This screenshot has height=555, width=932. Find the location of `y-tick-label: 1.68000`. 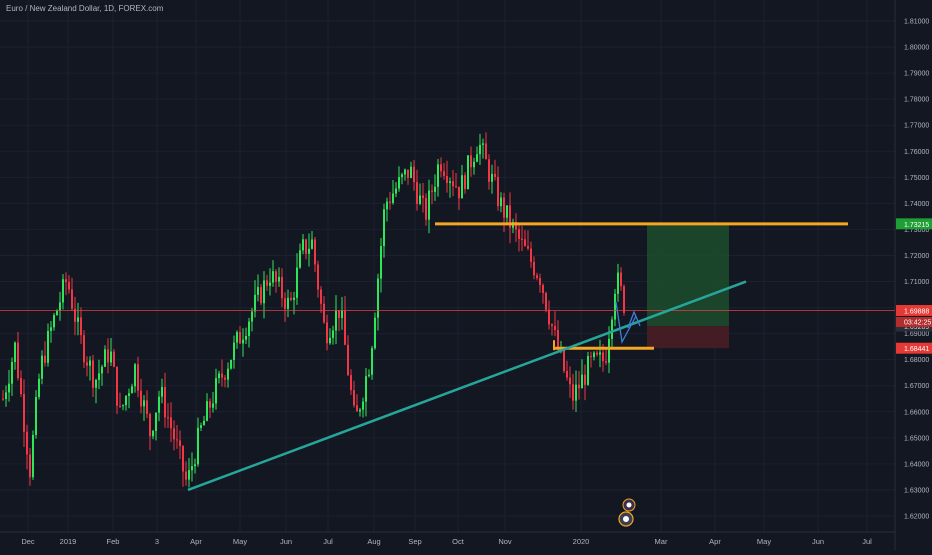

y-tick-label: 1.68000 is located at coordinates (916, 360).